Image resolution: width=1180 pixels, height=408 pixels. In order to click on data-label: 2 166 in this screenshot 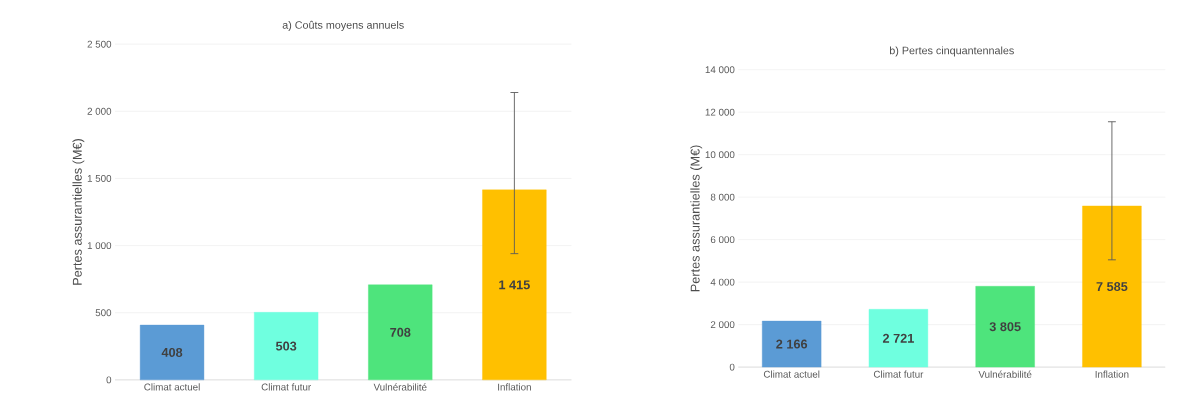, I will do `click(792, 344)`.